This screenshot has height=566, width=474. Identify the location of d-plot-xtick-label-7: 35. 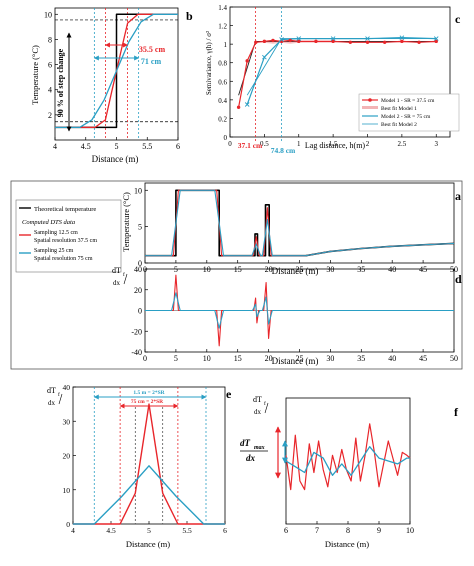
(361, 358).